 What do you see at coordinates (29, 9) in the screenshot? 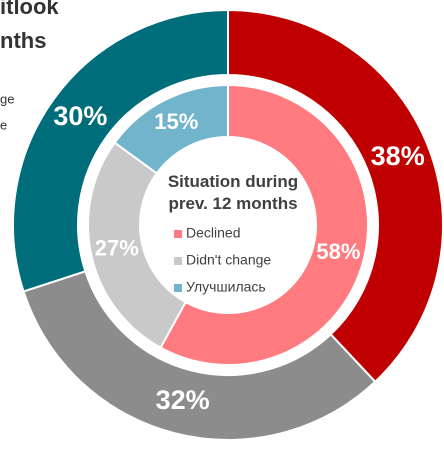
I see `cropped-title: itlook` at bounding box center [29, 9].